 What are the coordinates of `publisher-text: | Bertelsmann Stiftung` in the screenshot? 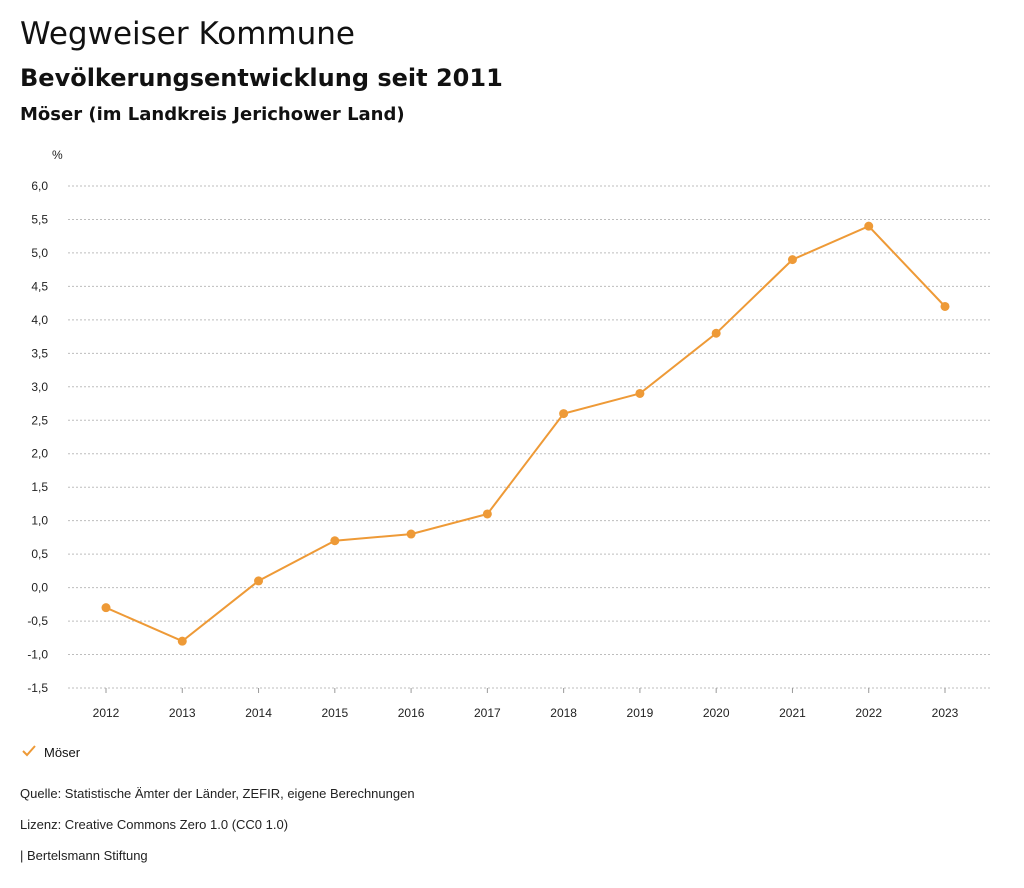 It's located at (84, 855).